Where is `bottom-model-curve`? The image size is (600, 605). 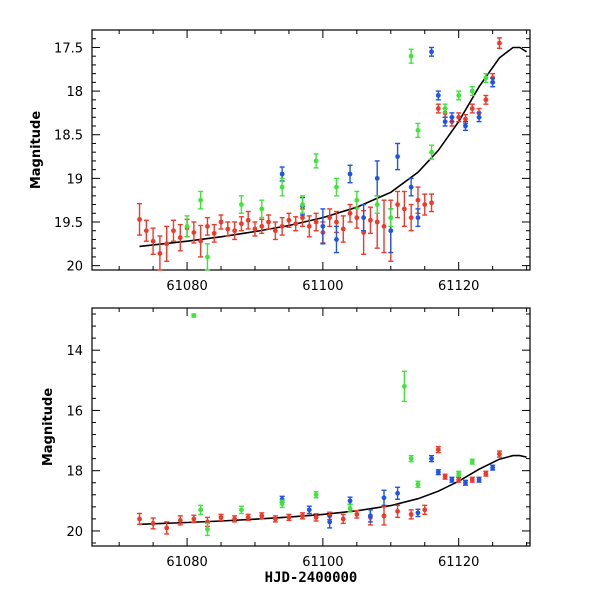
bottom-model-curve is located at coordinates (333, 490).